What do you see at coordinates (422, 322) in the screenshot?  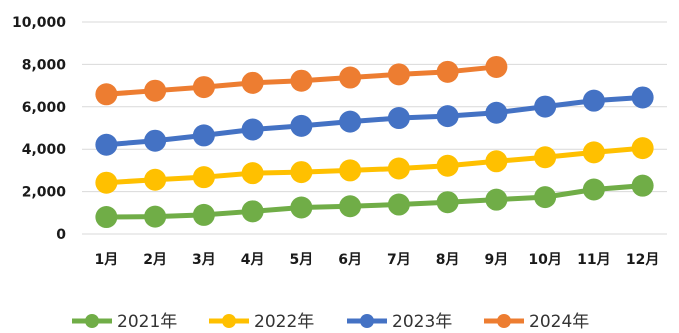 I see `legend-label: 2023年` at bounding box center [422, 322].